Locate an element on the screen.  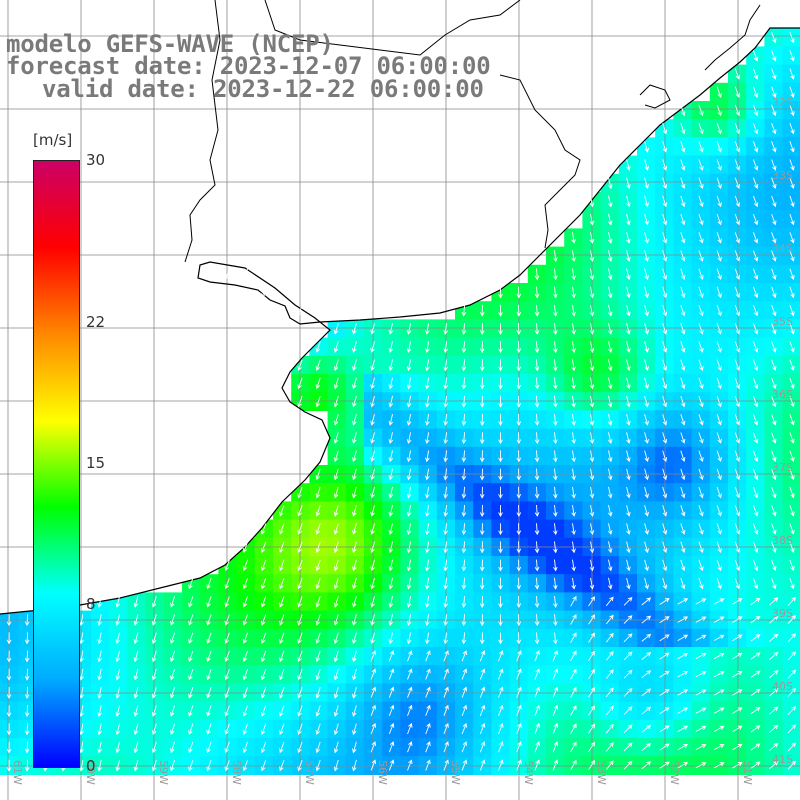
colorbar-tick: 8 is located at coordinates (91, 604).